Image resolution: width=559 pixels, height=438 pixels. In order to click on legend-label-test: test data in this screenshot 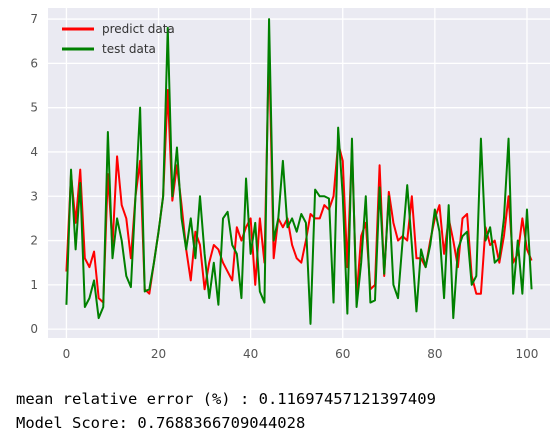, I will do `click(129, 49)`.